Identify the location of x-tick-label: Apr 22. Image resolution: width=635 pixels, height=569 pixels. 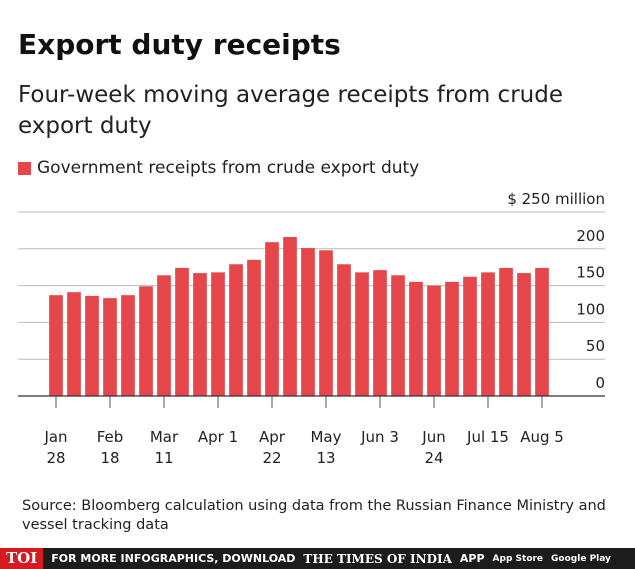
(272, 447).